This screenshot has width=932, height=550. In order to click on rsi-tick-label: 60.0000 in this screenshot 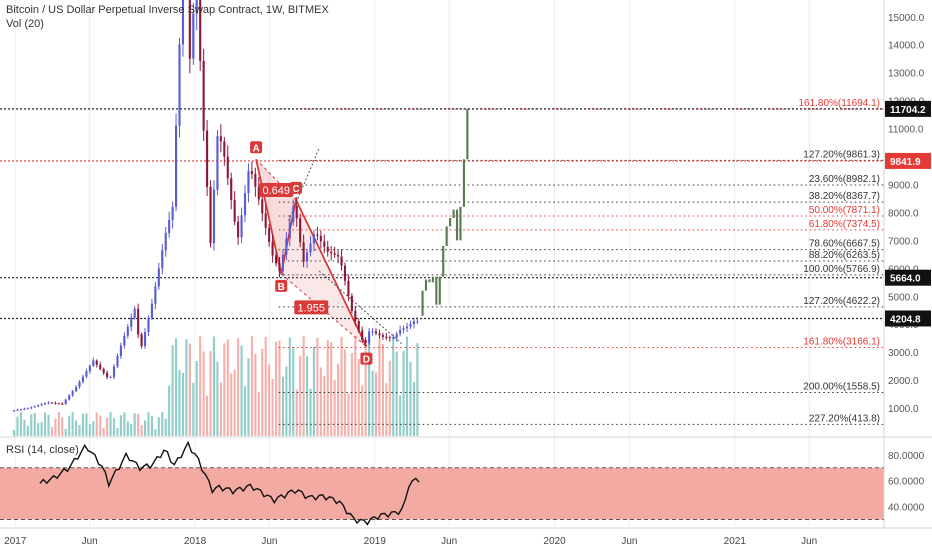, I will do `click(906, 482)`.